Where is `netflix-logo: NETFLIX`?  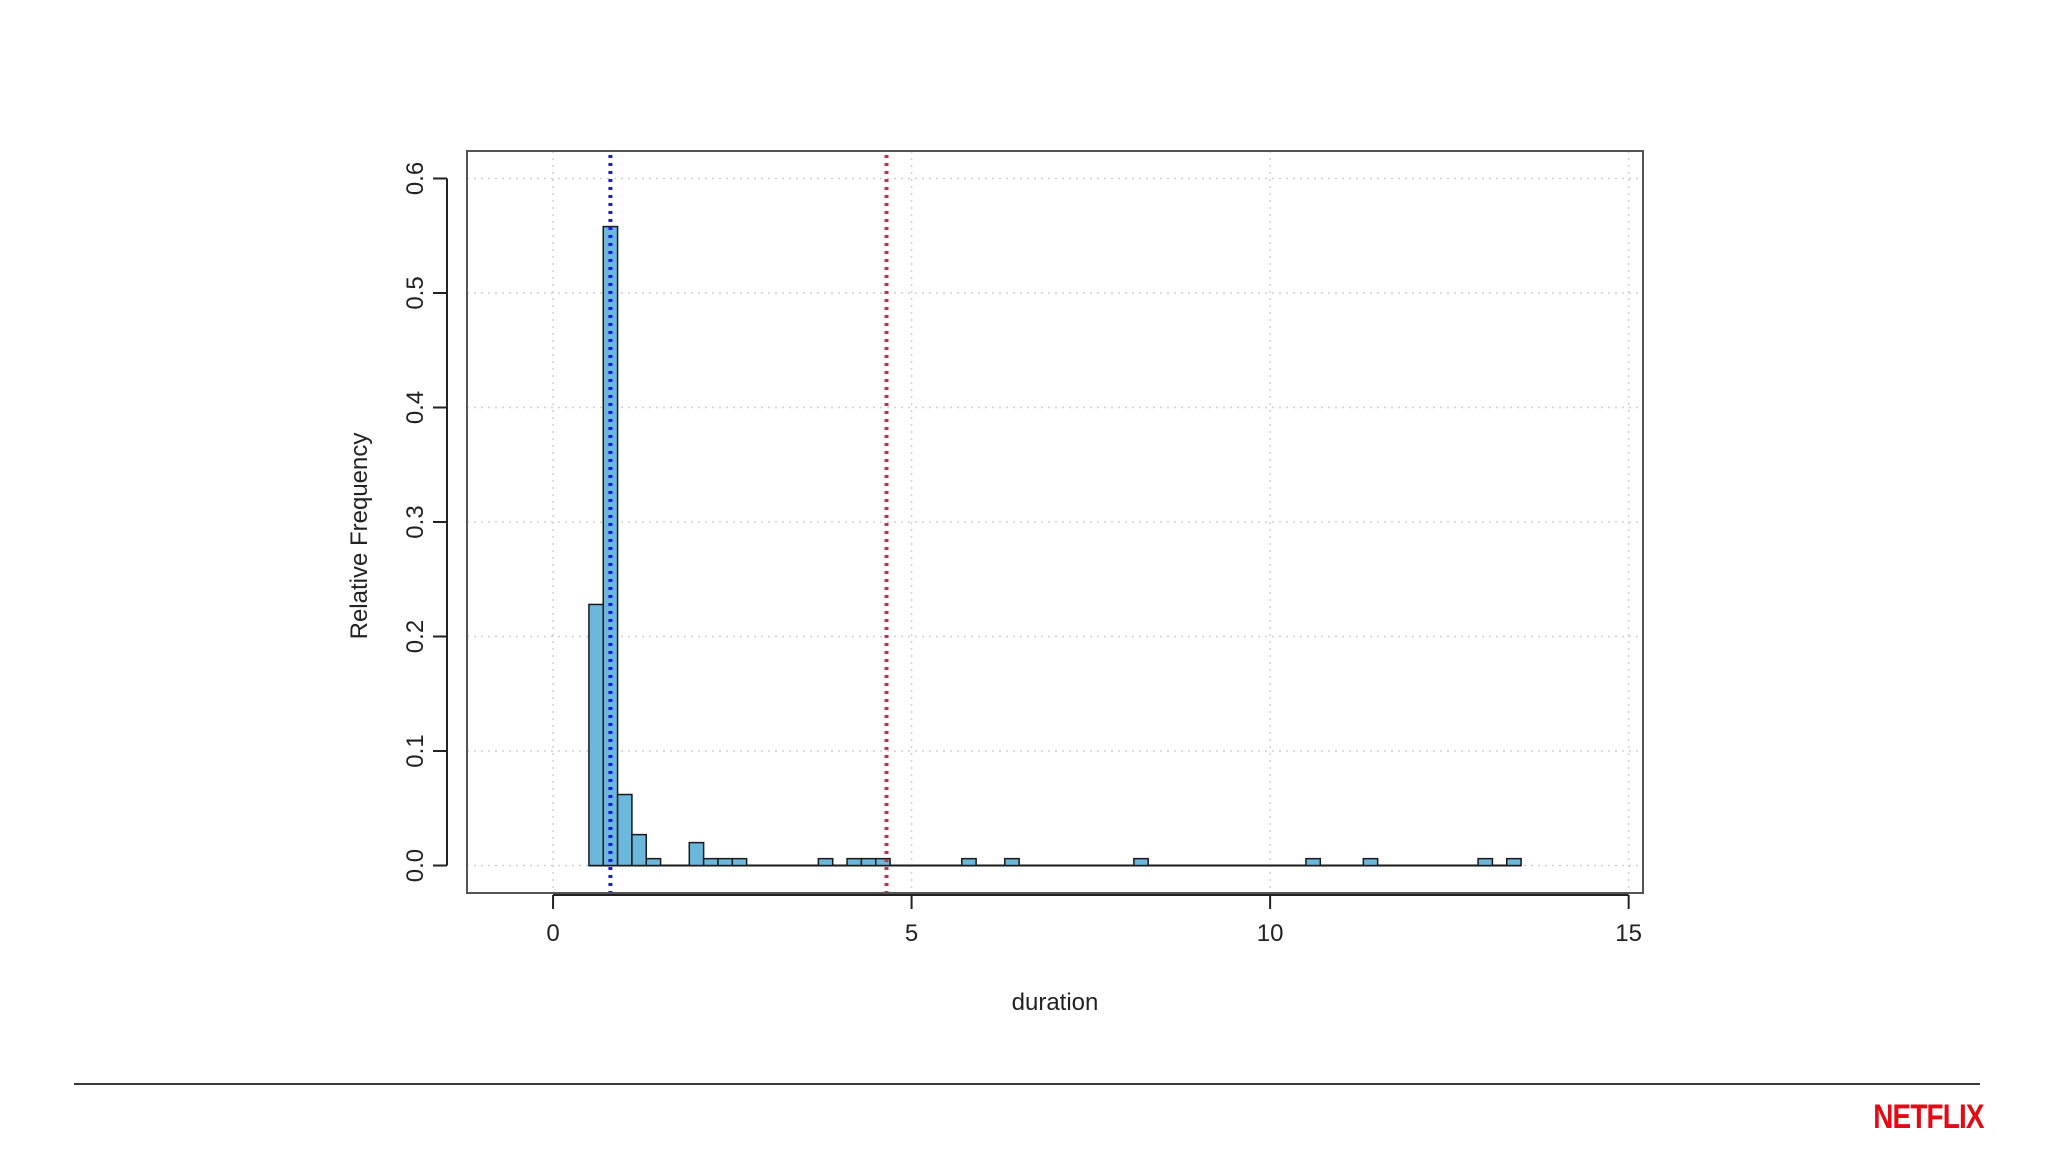
netflix-logo: NETFLIX is located at coordinates (1929, 1117).